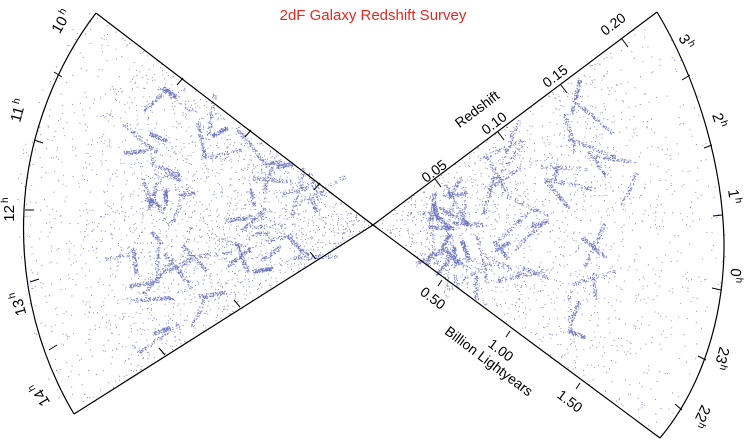  What do you see at coordinates (373, 15) in the screenshot?
I see `chart-title: 2dF Galaxy Redshift Survey` at bounding box center [373, 15].